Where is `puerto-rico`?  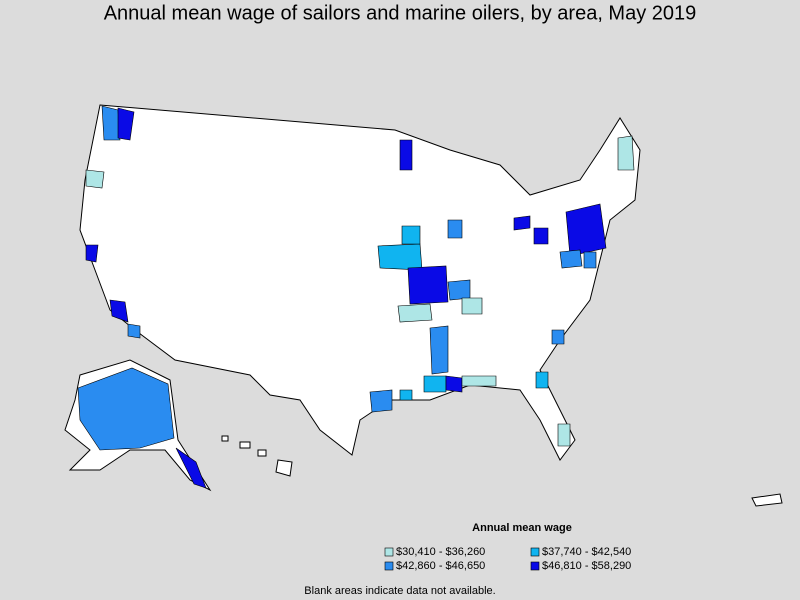
puerto-rico is located at coordinates (767, 500).